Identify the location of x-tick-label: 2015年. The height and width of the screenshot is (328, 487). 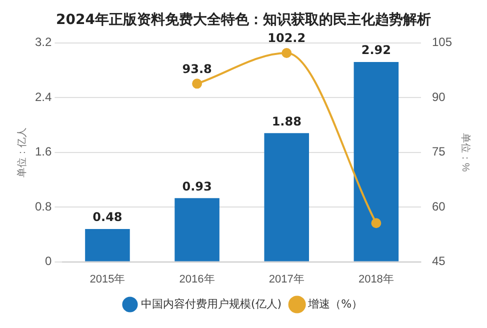
(108, 279).